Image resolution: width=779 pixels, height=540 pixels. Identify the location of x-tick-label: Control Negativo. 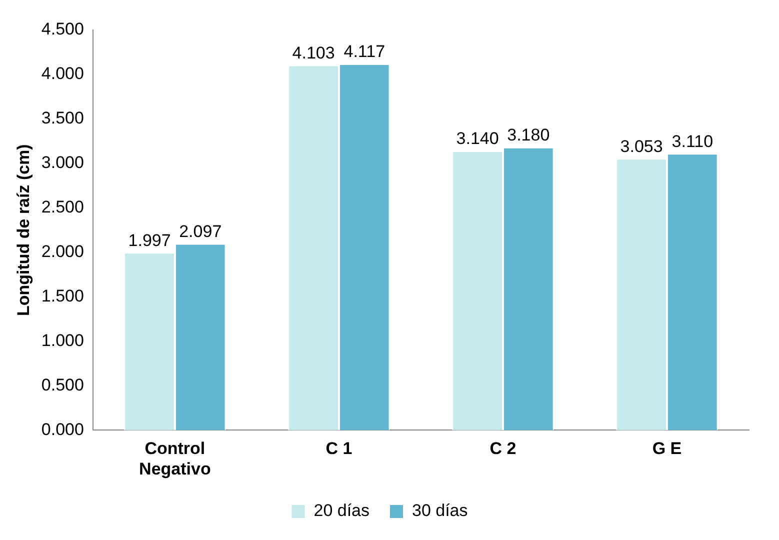
(175, 458).